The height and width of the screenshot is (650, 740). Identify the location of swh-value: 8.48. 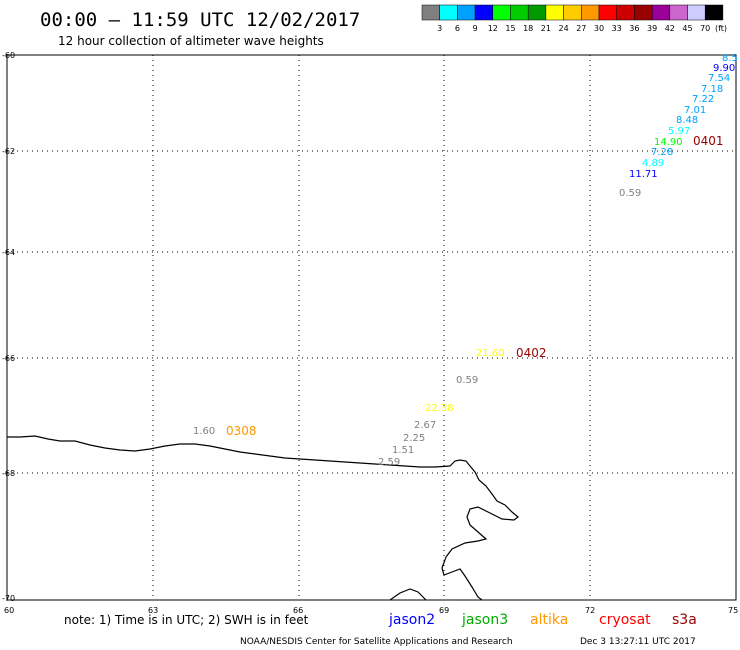
(687, 120).